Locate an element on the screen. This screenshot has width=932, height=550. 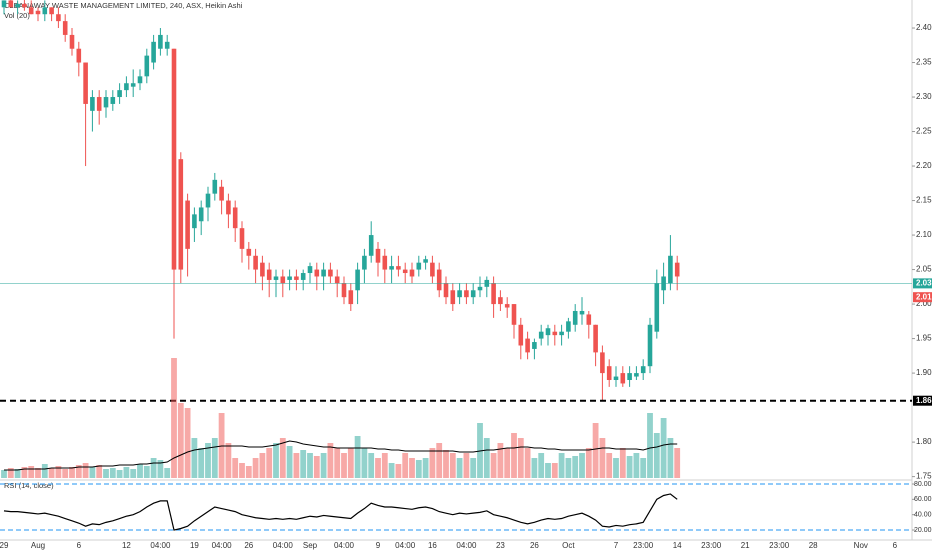
x-tick-label: 26 is located at coordinates (248, 545).